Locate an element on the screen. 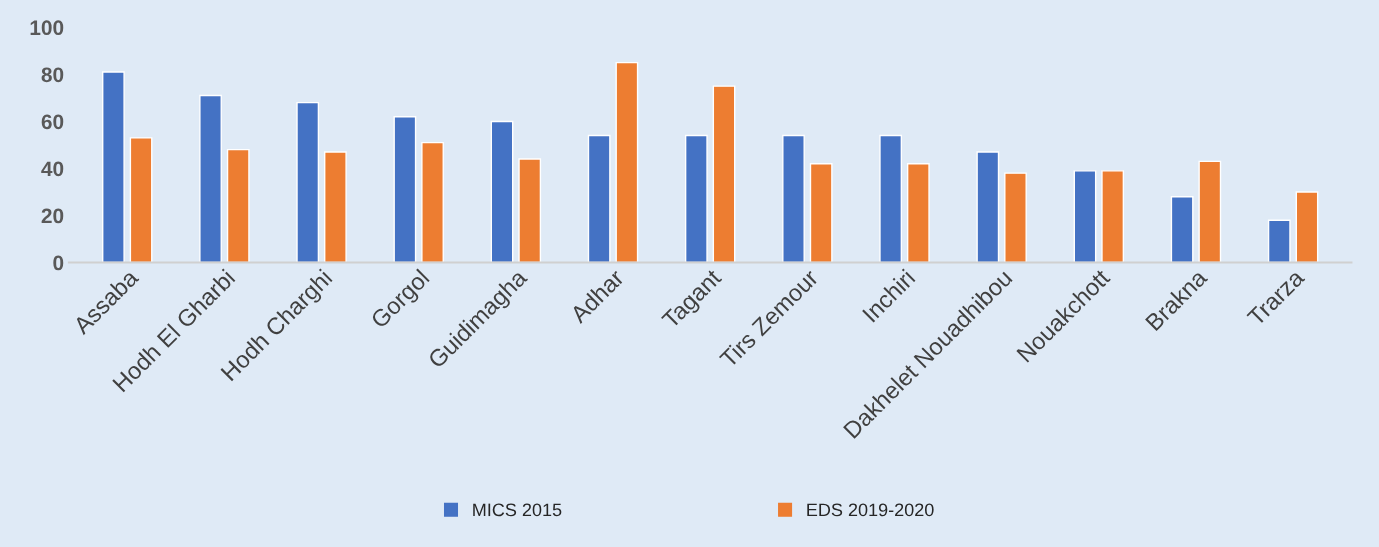 This screenshot has height=547, width=1379. y-tick-label: 40 is located at coordinates (52, 169).